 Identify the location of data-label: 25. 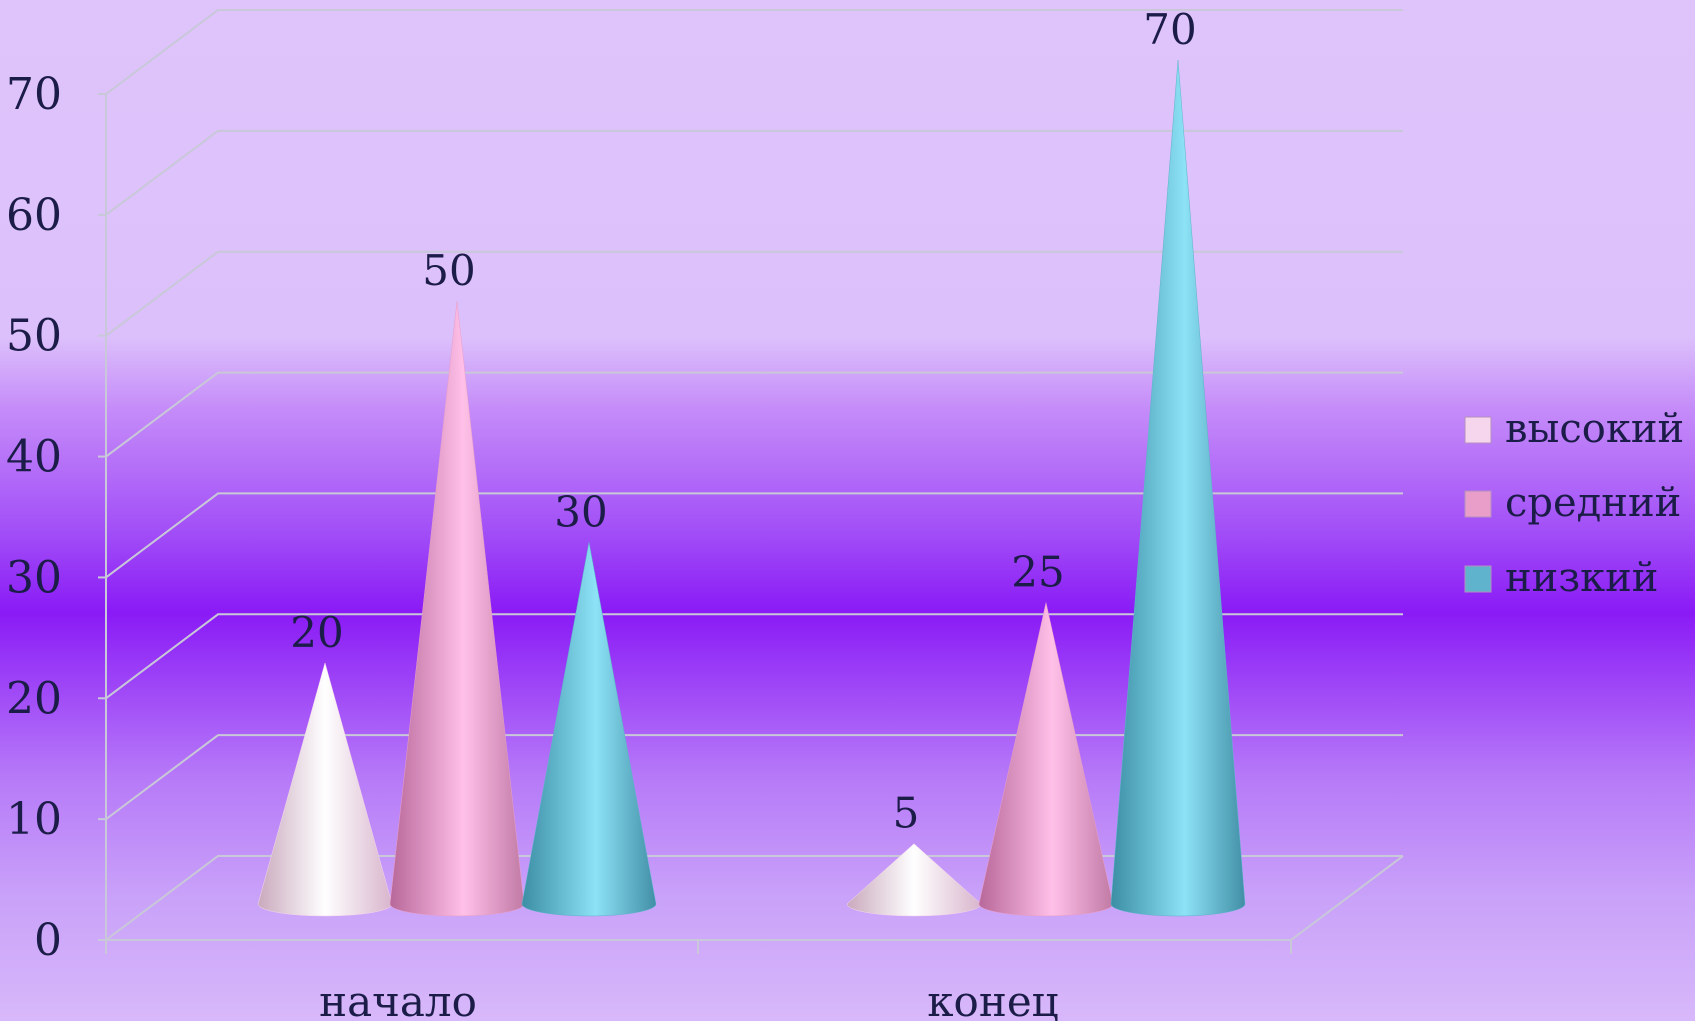
(1037, 572).